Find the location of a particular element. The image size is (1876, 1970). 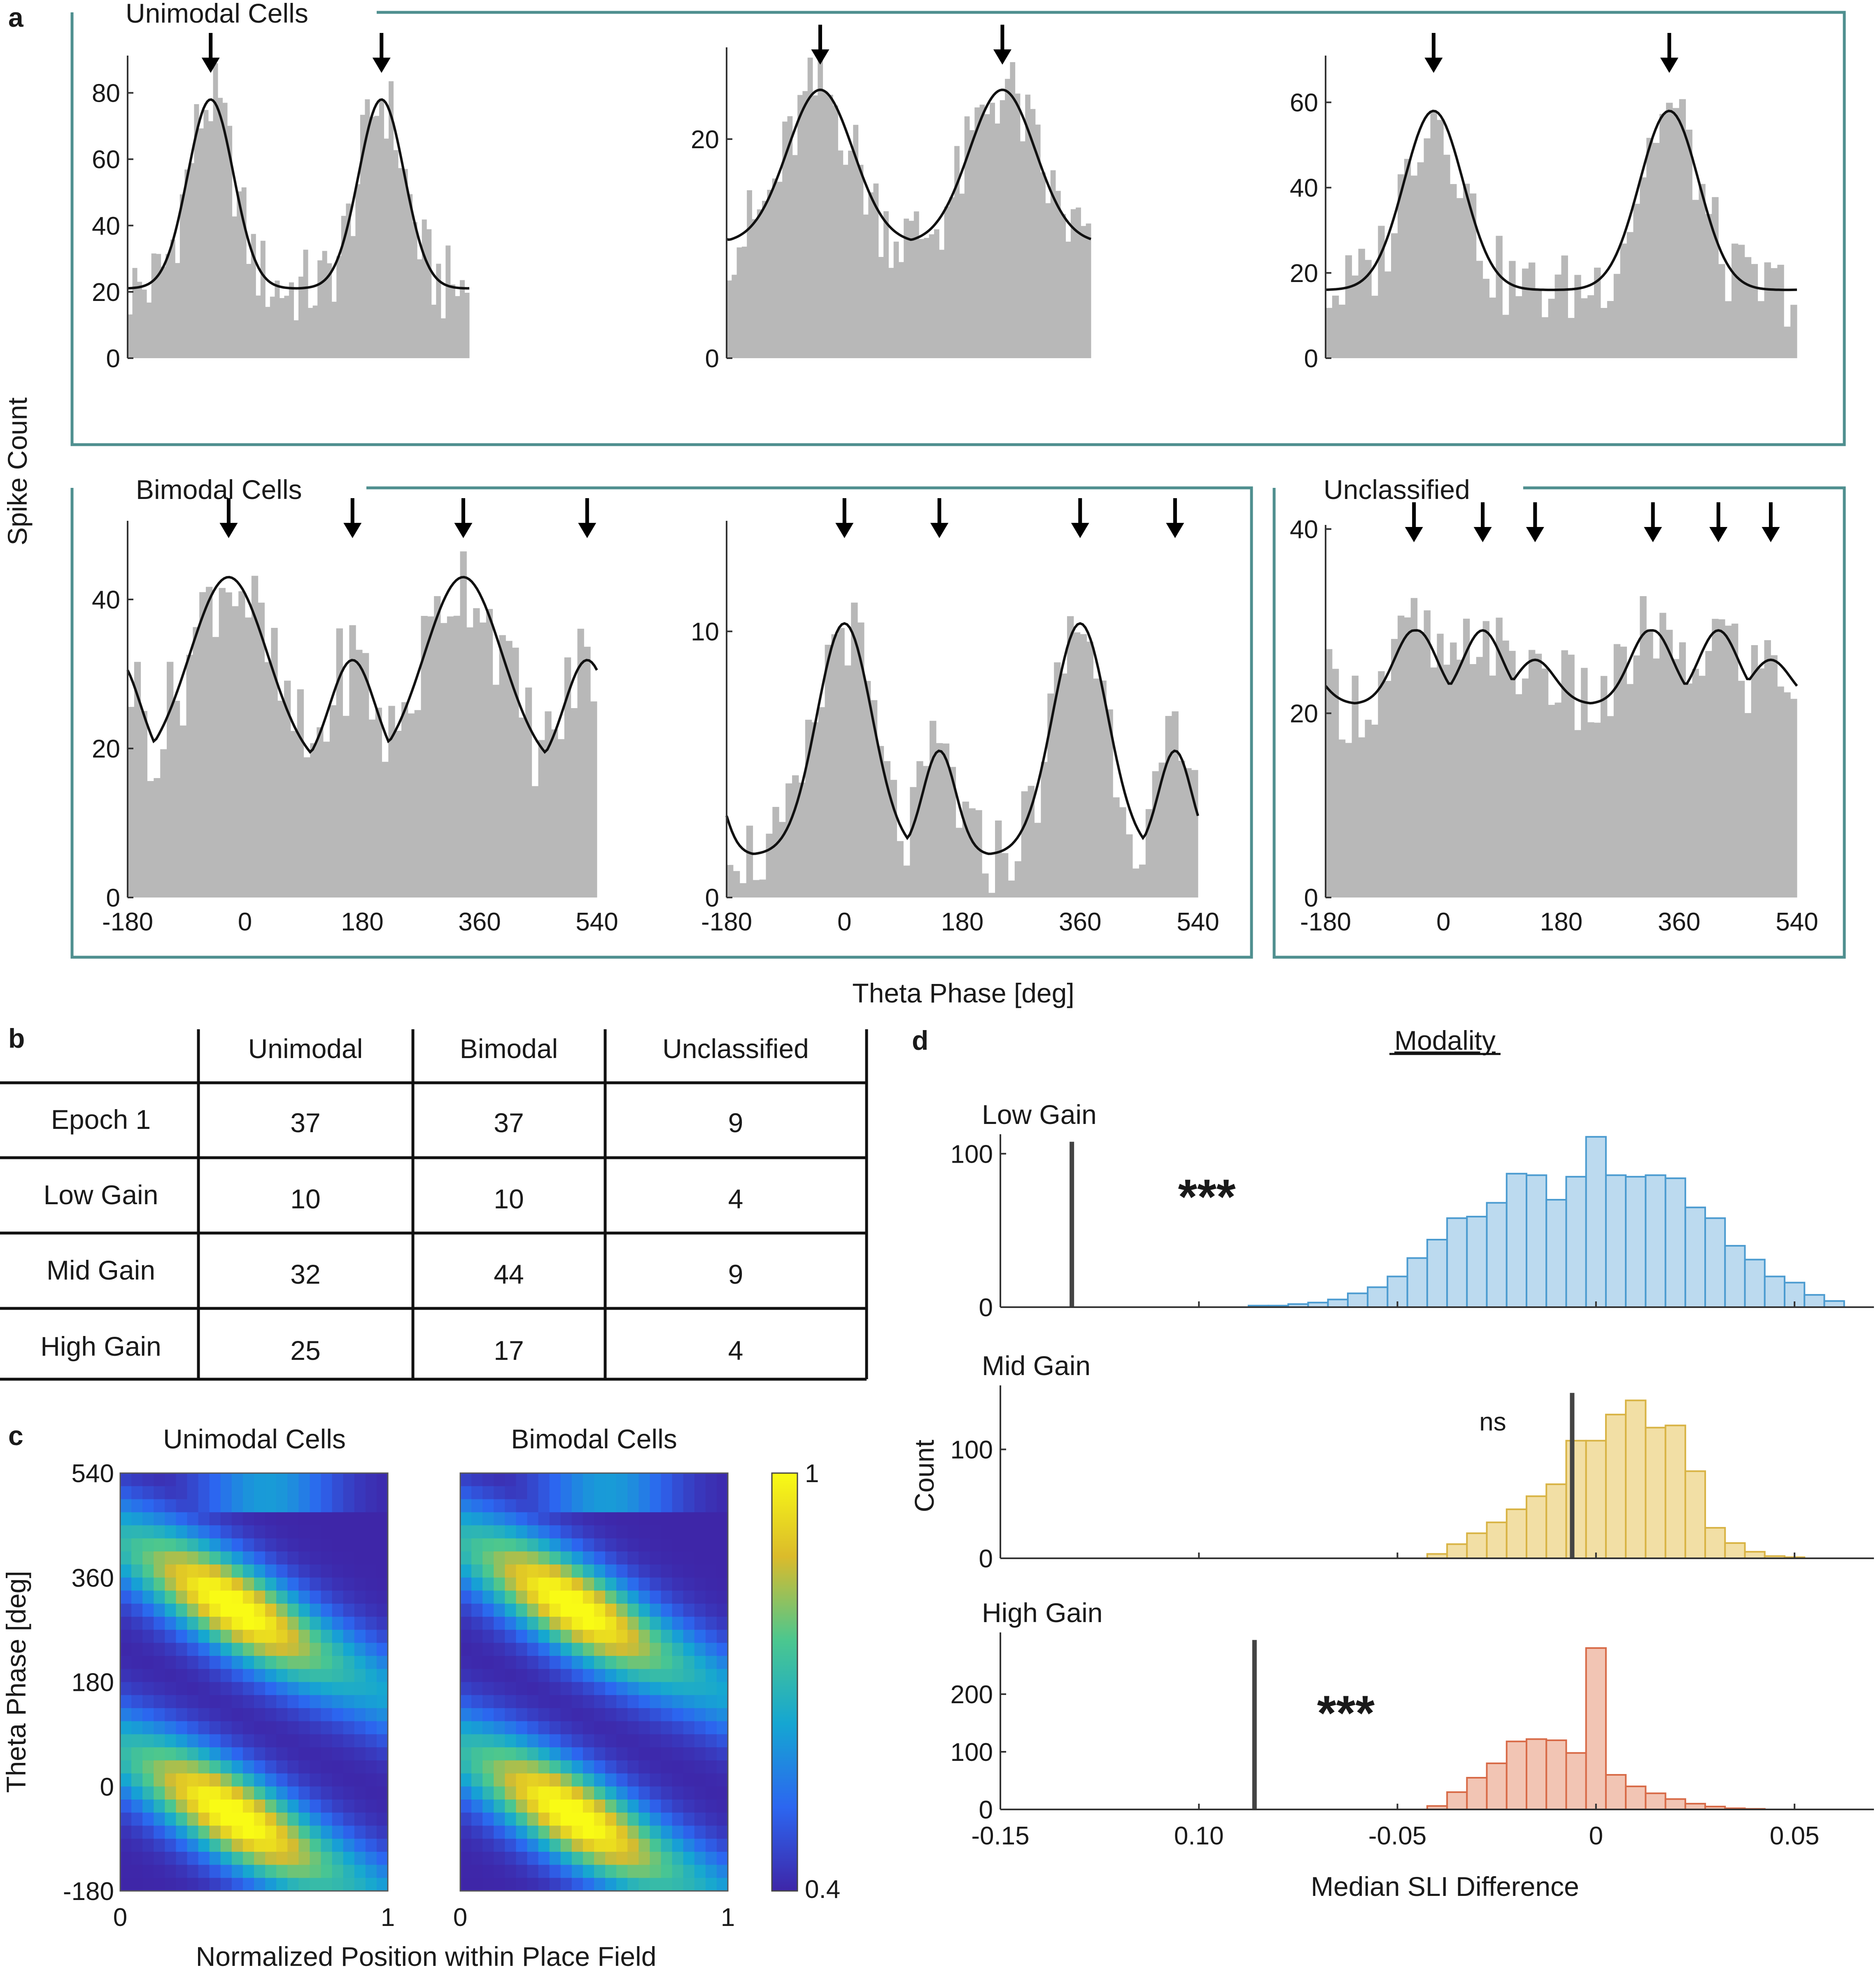

smoothed-curve is located at coordinates (1561, 200).